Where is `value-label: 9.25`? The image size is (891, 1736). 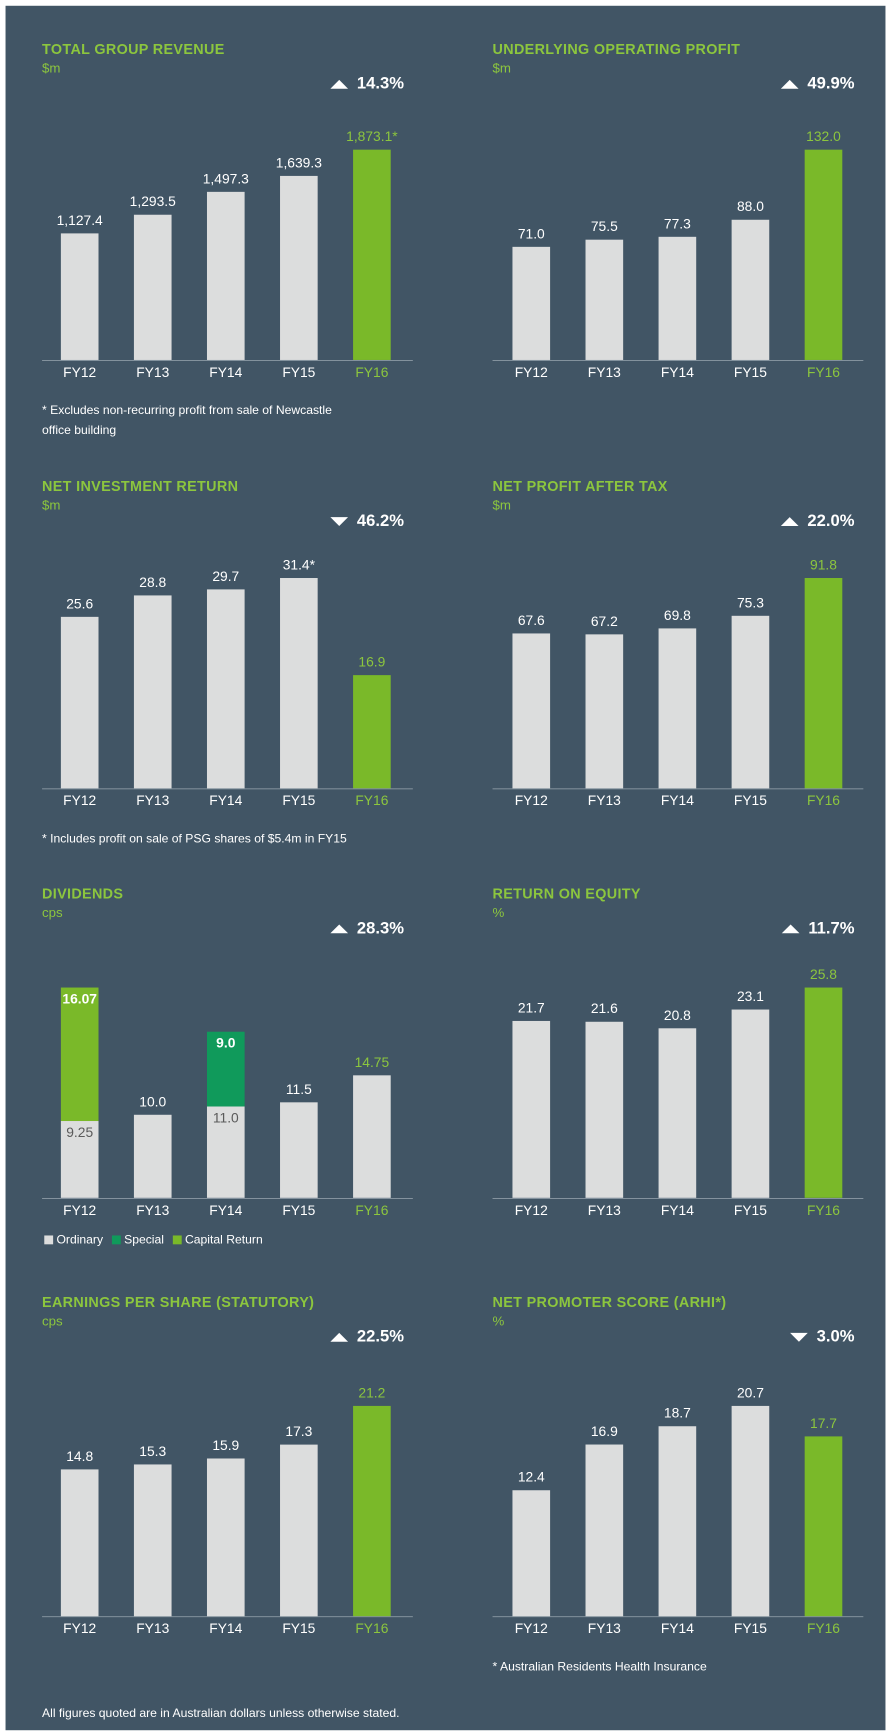 value-label: 9.25 is located at coordinates (79, 1132).